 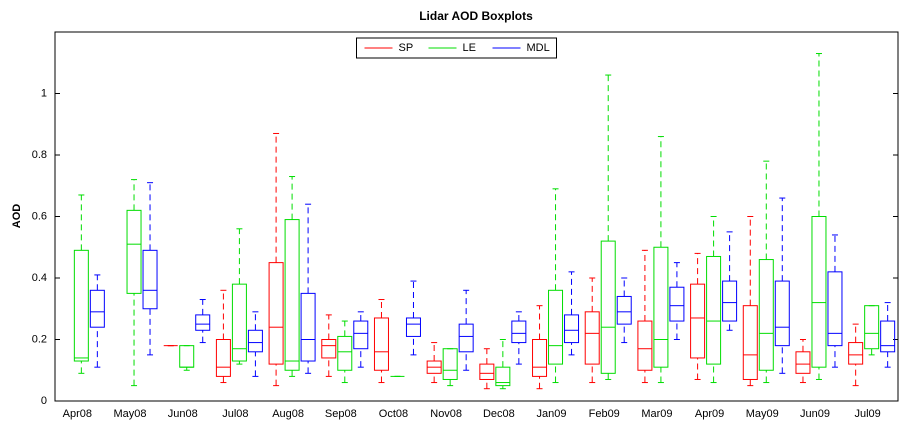 I want to click on x-tick-label: Oct08, so click(x=393, y=414).